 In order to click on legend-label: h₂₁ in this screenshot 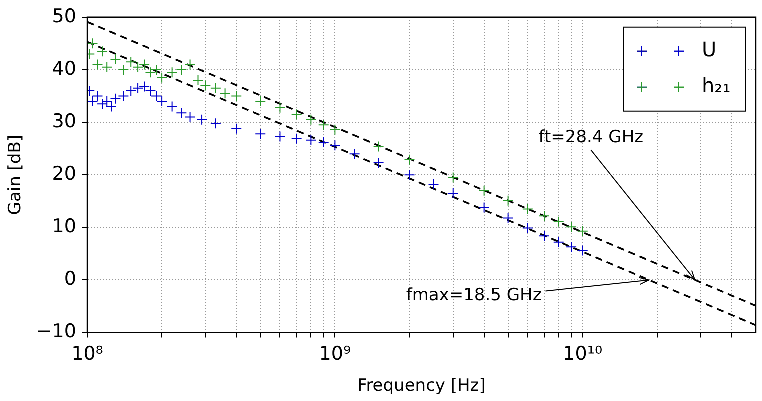, I will do `click(716, 86)`.